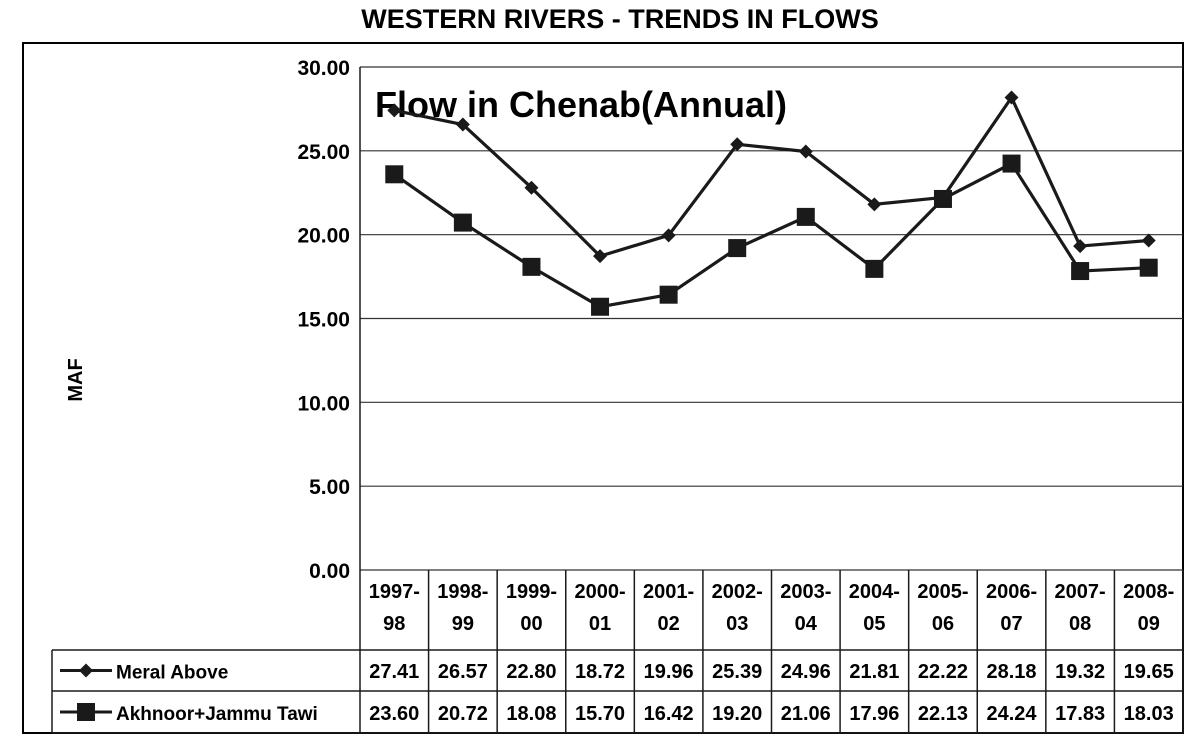 This screenshot has width=1200, height=747. What do you see at coordinates (668, 592) in the screenshot?
I see `x-tick-label-line1: 2001-` at bounding box center [668, 592].